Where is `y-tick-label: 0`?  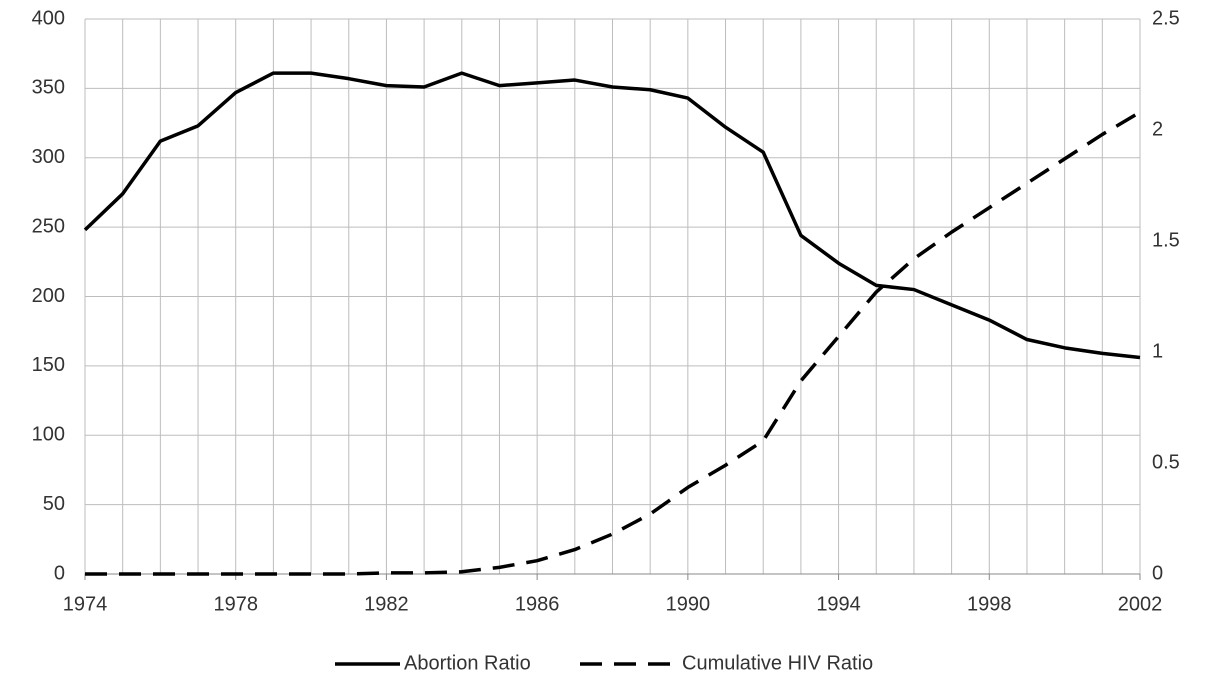 y-tick-label: 0 is located at coordinates (59, 573).